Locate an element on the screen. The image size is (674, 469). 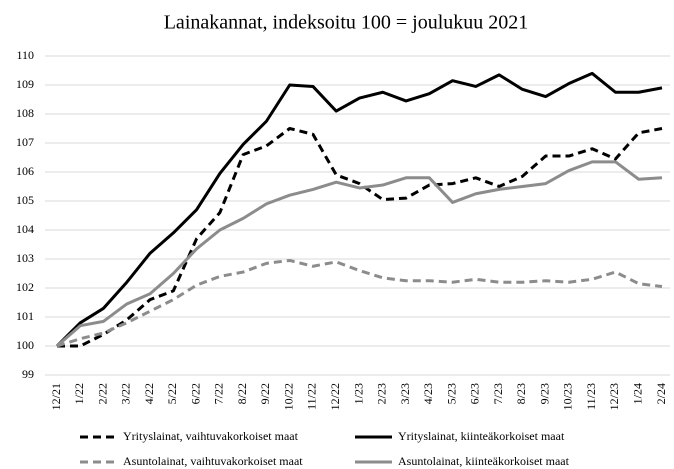
x-tick-label: 1/22 is located at coordinates (79, 393).